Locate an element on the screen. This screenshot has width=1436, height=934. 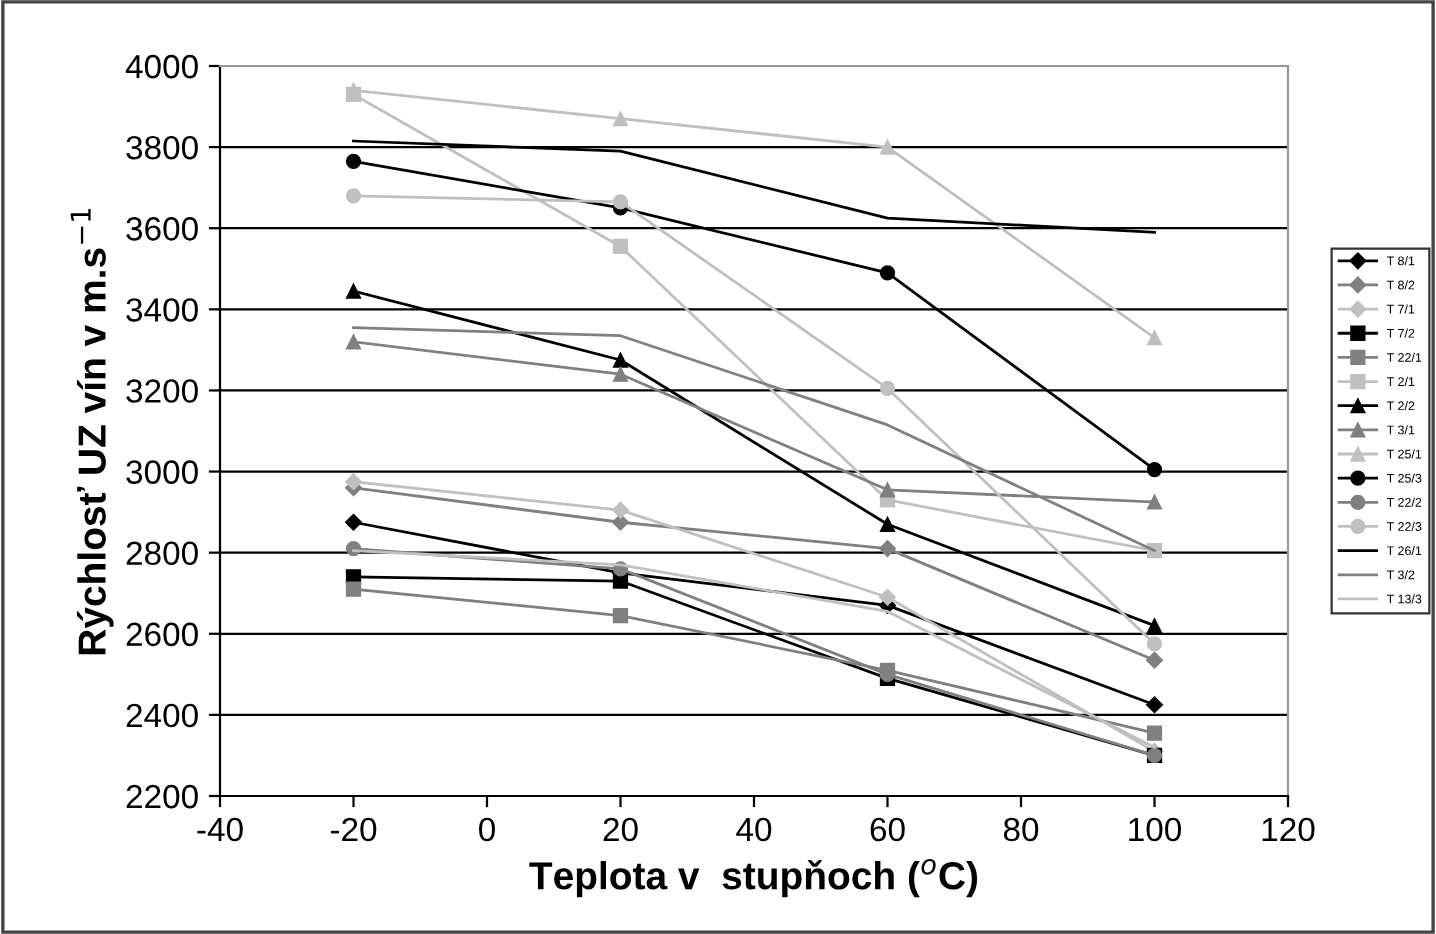
y-tick-label: 2800 is located at coordinates (162, 553).